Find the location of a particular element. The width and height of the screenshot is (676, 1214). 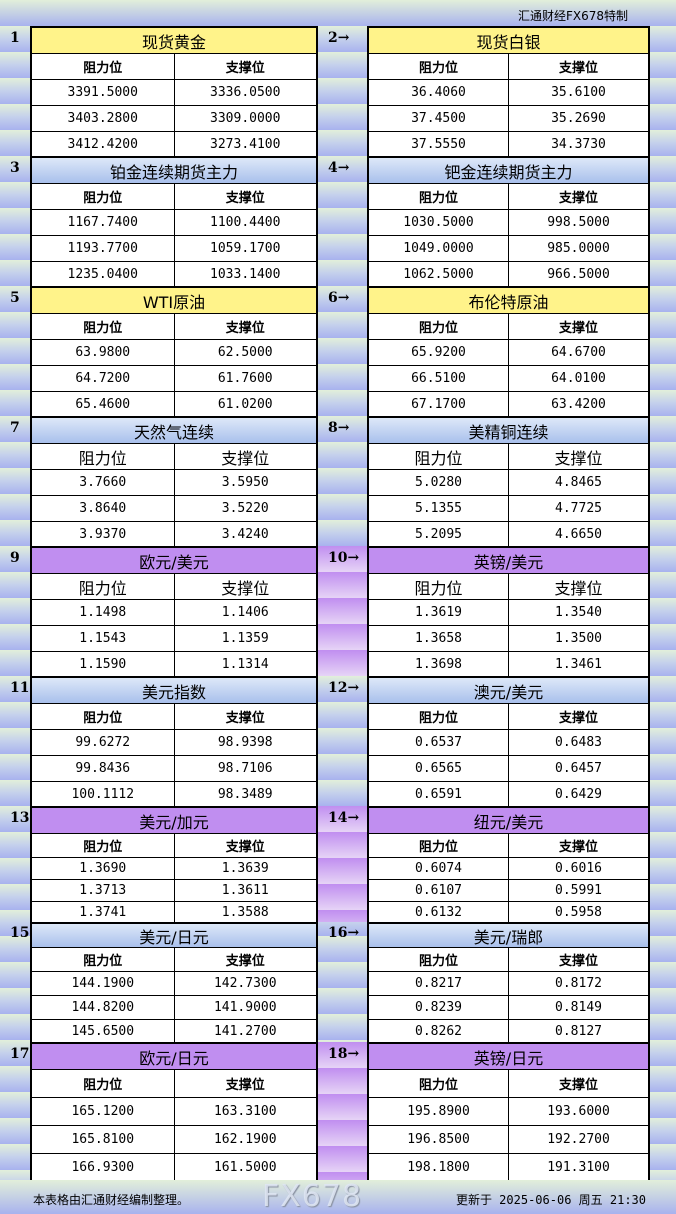

resistance-value: 1.3713 is located at coordinates (103, 890).